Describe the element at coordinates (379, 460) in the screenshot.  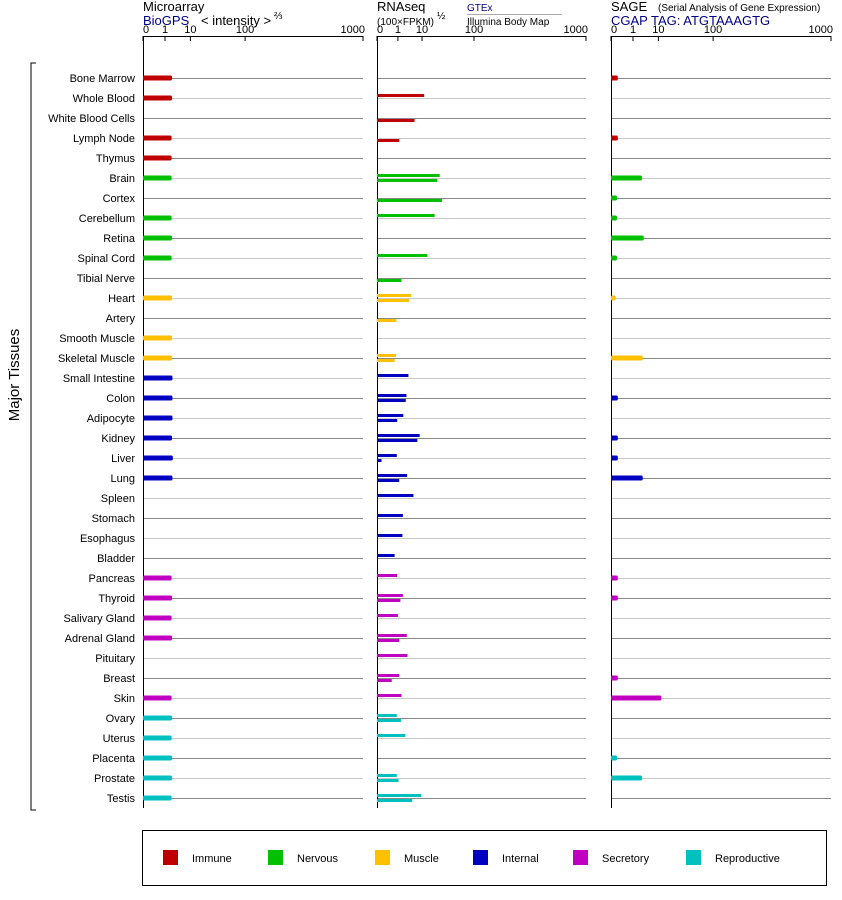
I see `rnaseq-ibm-bar-liver` at that location.